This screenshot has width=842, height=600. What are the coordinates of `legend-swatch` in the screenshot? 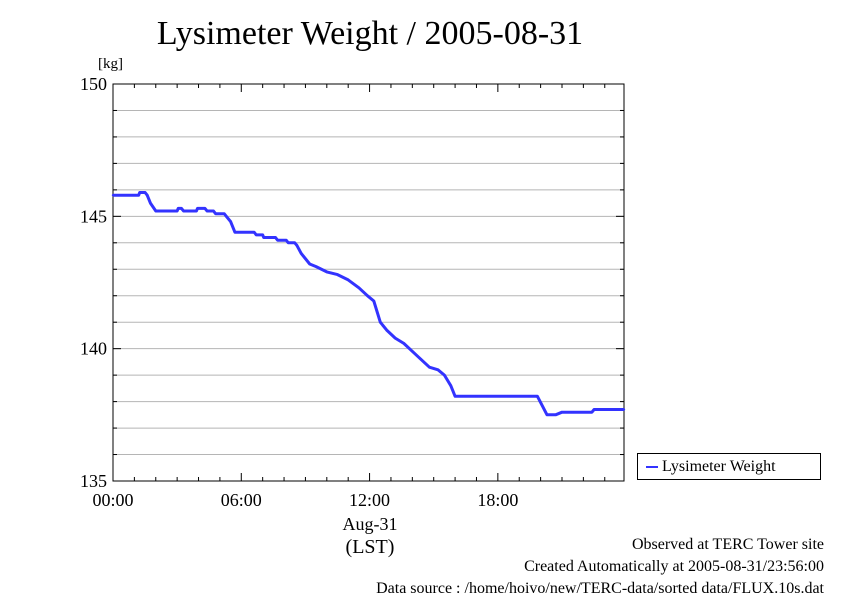 It's located at (652, 466).